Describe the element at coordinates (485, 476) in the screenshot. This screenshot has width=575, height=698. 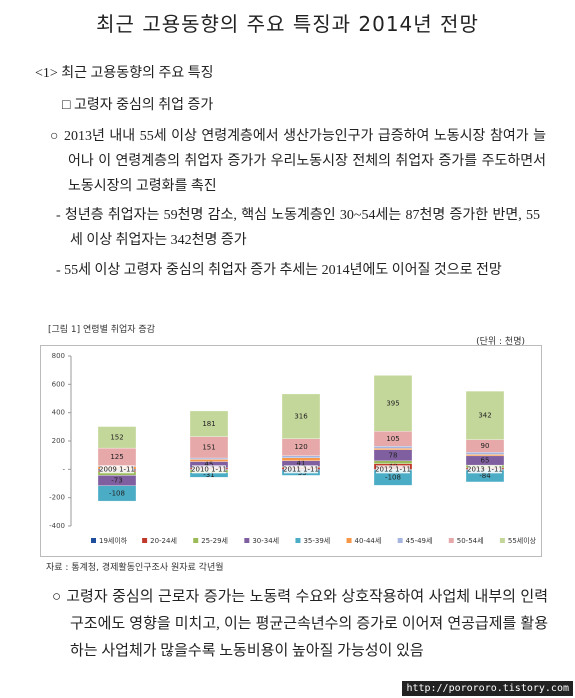
I see `data-label: -84` at that location.